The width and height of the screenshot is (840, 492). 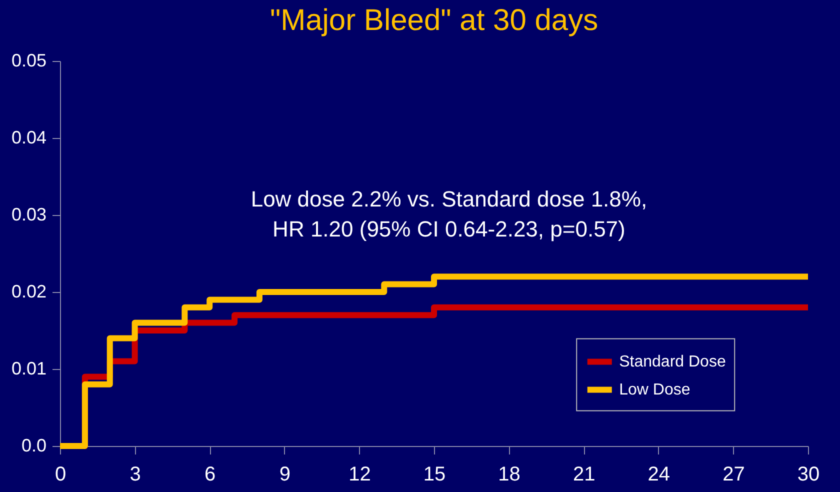 What do you see at coordinates (28, 368) in the screenshot?
I see `y-tick-label: 0.01` at bounding box center [28, 368].